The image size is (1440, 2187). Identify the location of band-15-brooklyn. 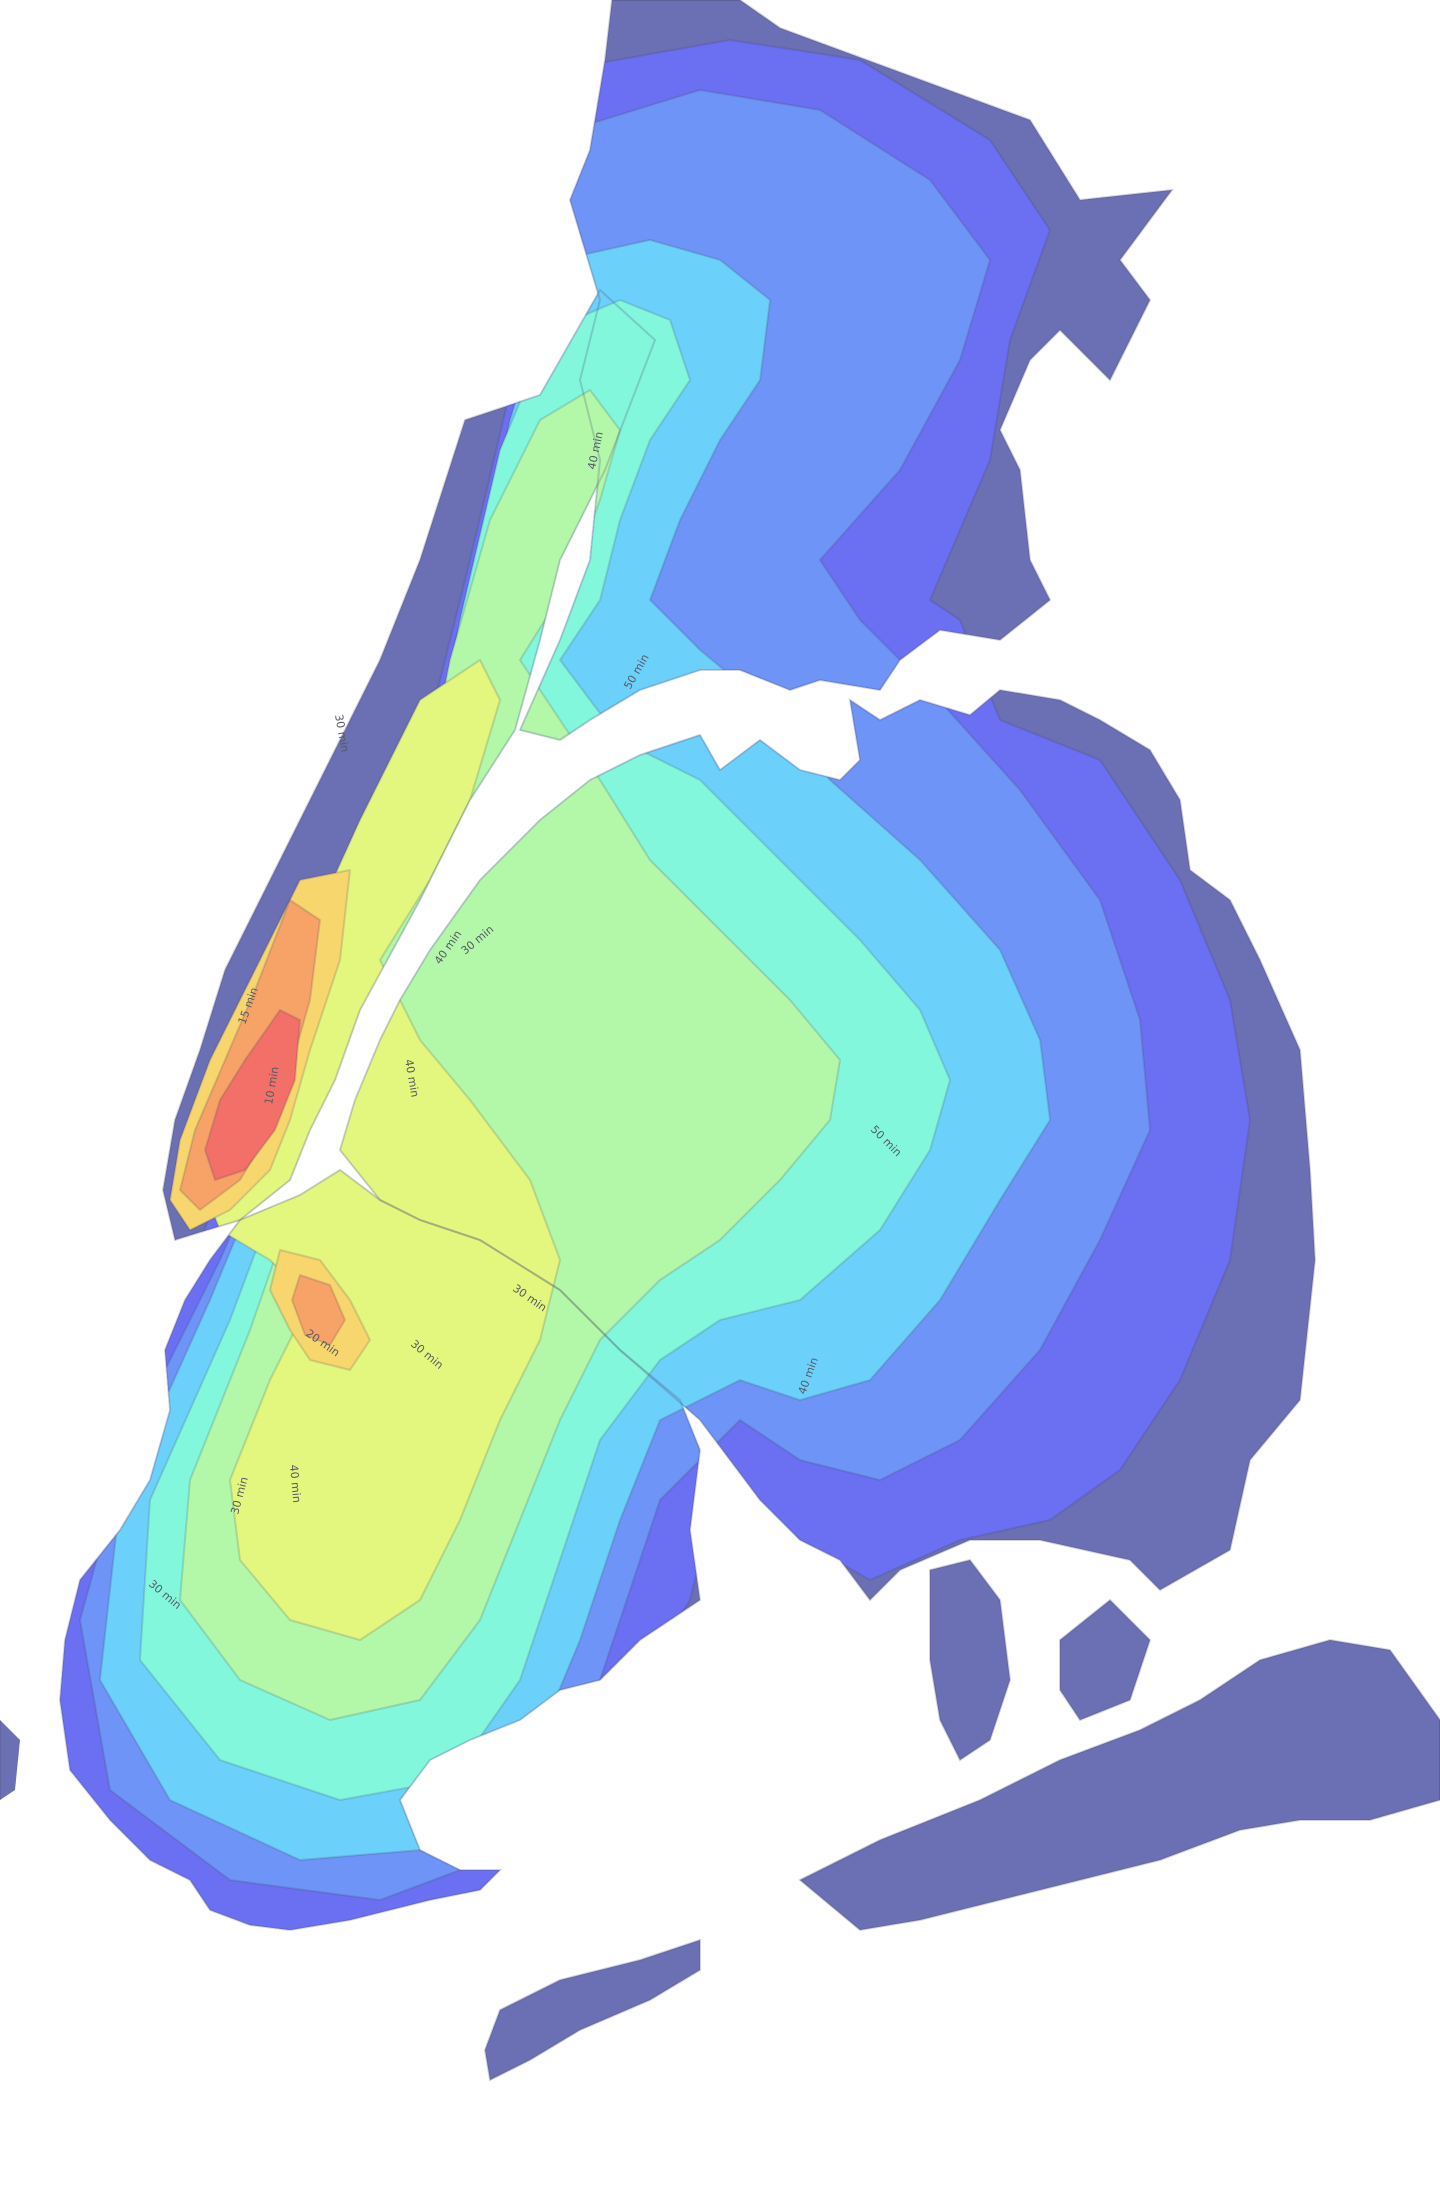
(318, 1310).